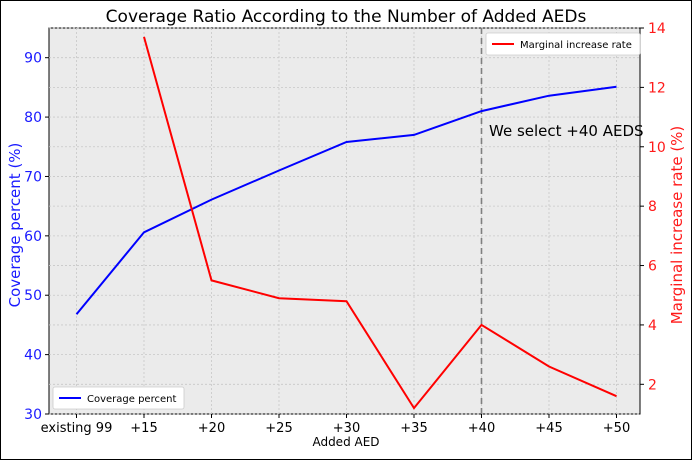 The height and width of the screenshot is (460, 692). I want to click on x-tick-label: +40, so click(481, 428).